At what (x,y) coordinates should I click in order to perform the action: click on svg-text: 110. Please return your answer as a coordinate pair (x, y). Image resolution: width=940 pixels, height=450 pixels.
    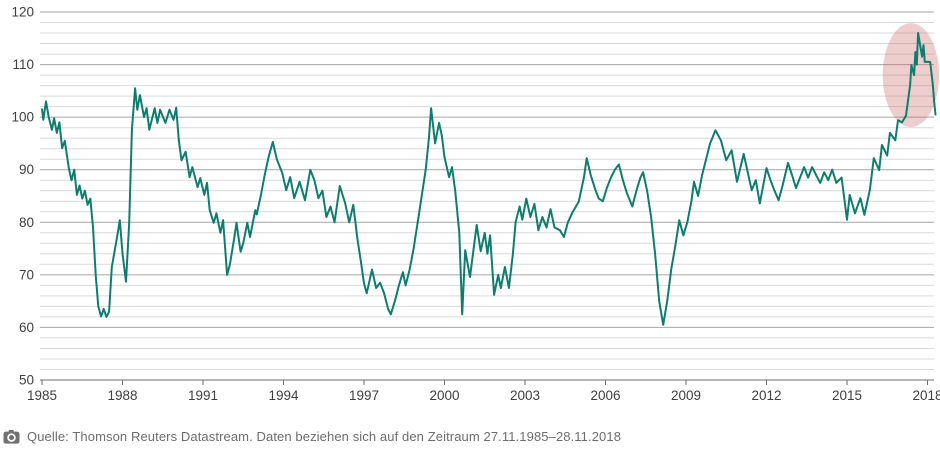
    Looking at the image, I should click on (23, 64).